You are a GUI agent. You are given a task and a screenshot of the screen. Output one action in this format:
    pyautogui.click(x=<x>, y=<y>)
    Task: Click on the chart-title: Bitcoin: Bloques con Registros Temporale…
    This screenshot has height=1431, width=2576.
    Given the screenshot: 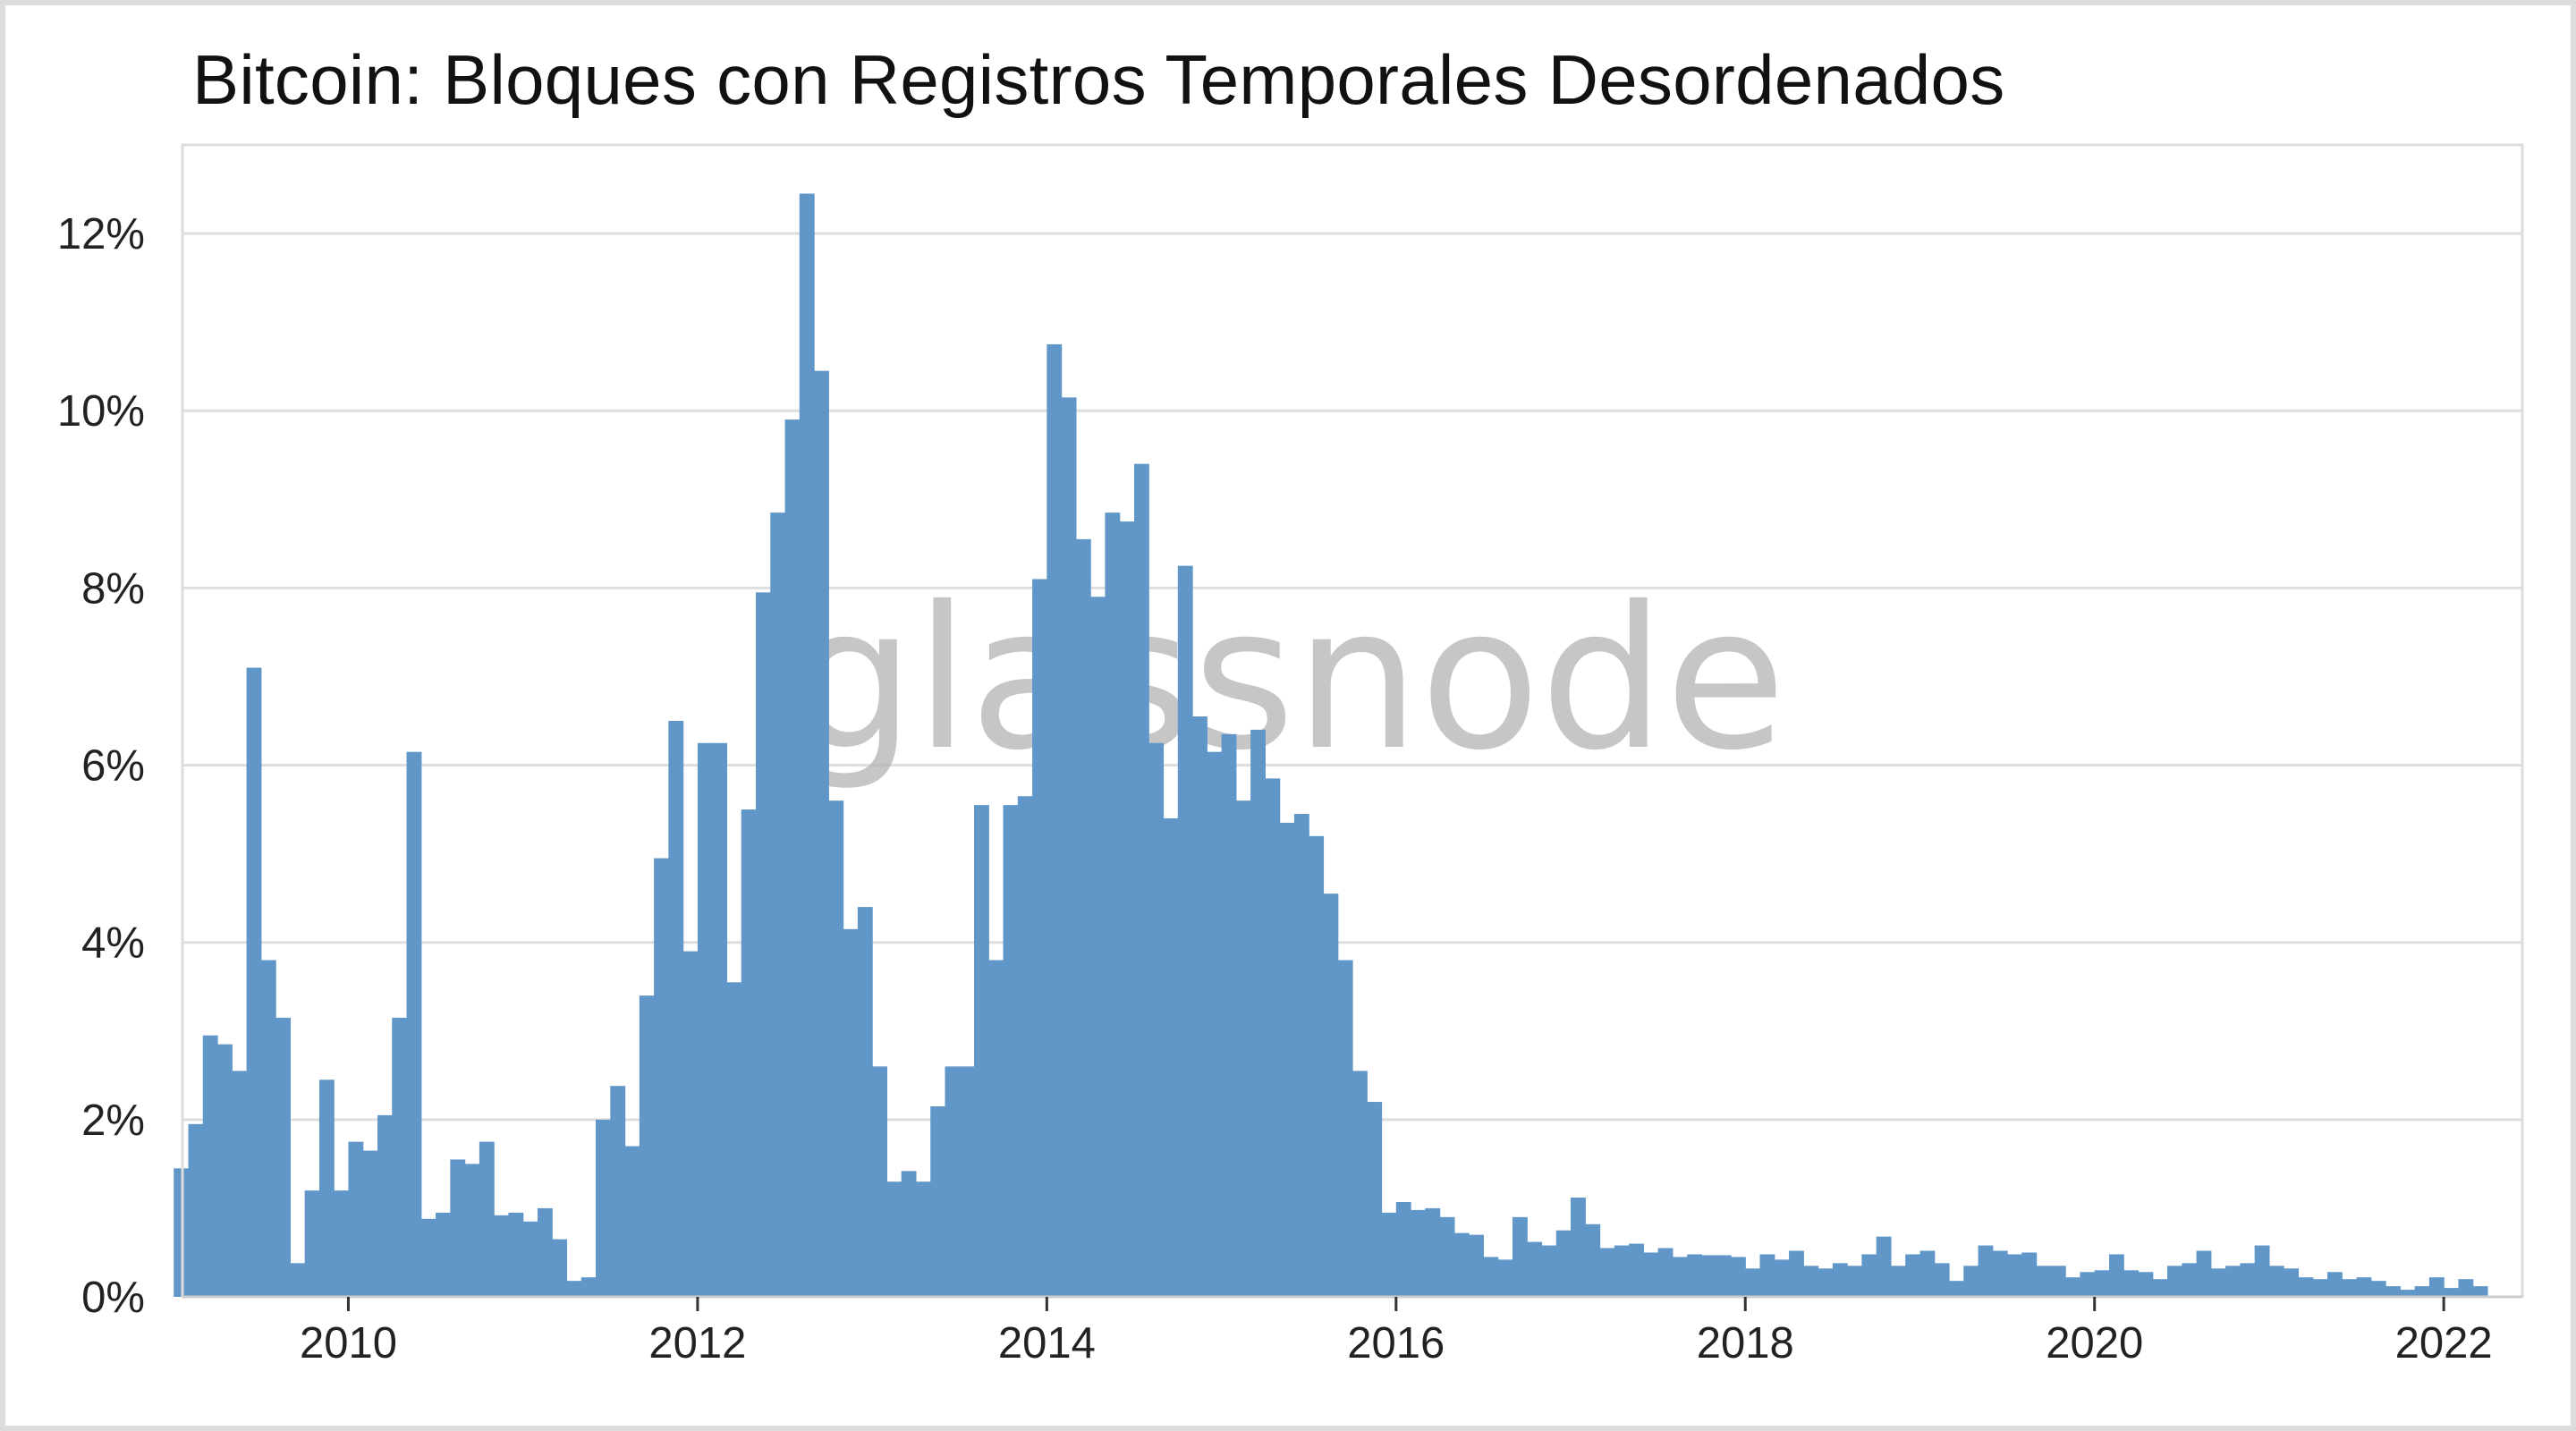 What is the action you would take?
    pyautogui.click(x=1098, y=80)
    